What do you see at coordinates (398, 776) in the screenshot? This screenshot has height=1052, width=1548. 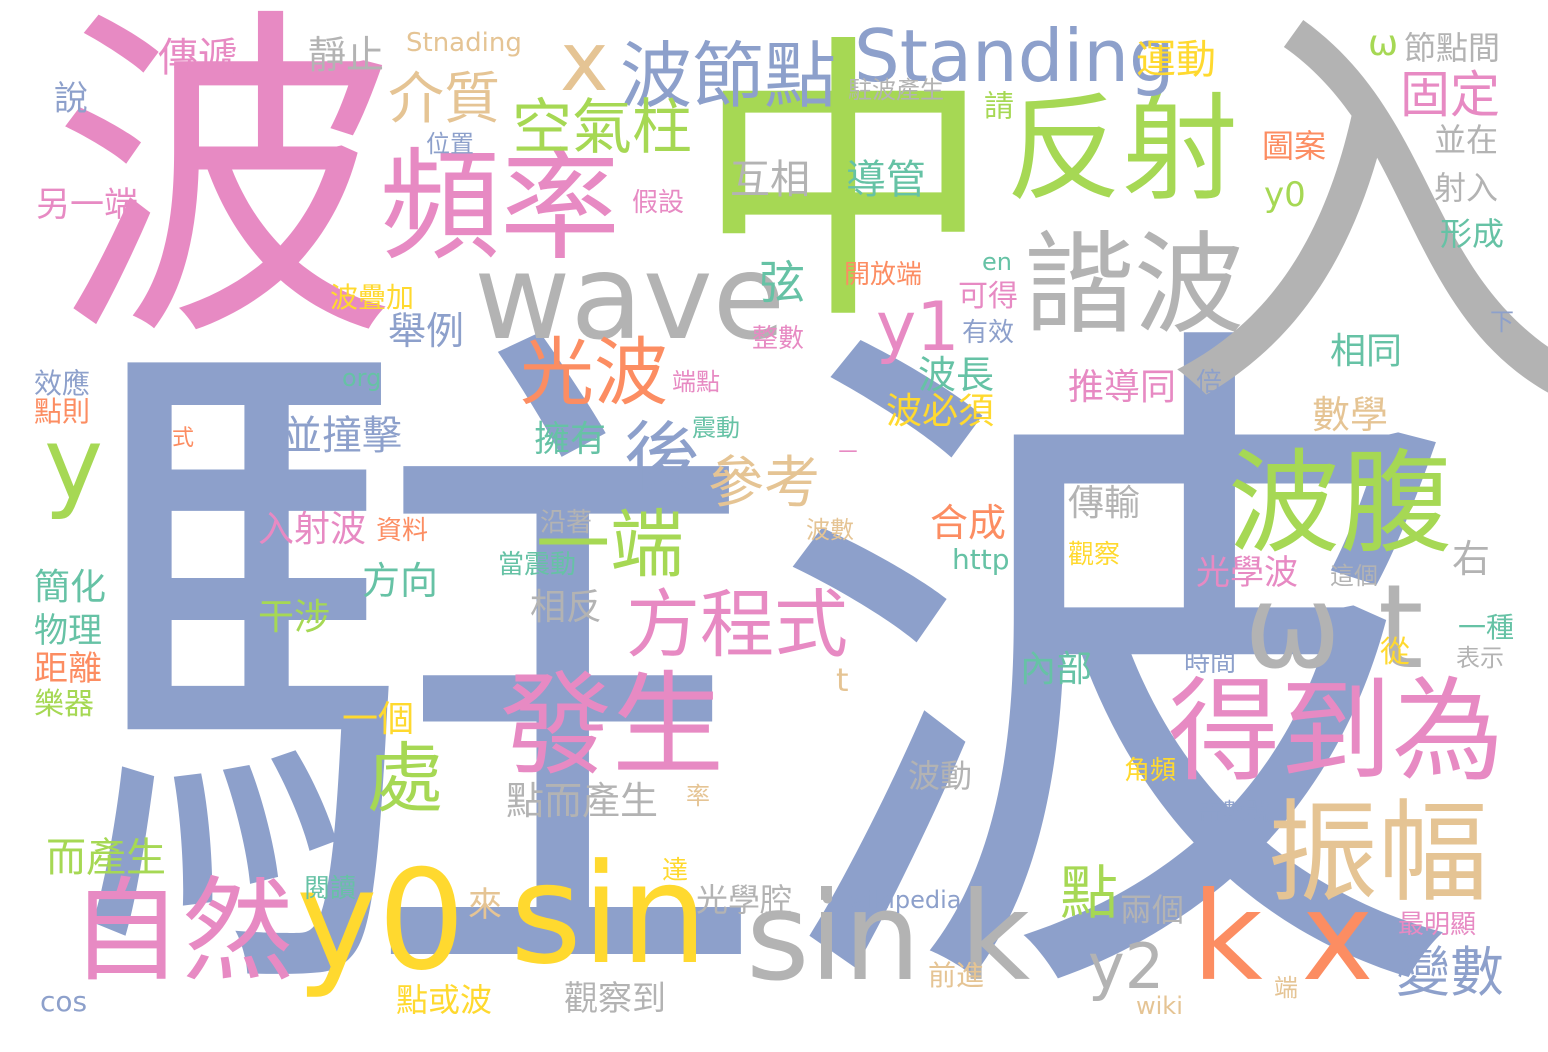 I see `word-chu: 處` at bounding box center [398, 776].